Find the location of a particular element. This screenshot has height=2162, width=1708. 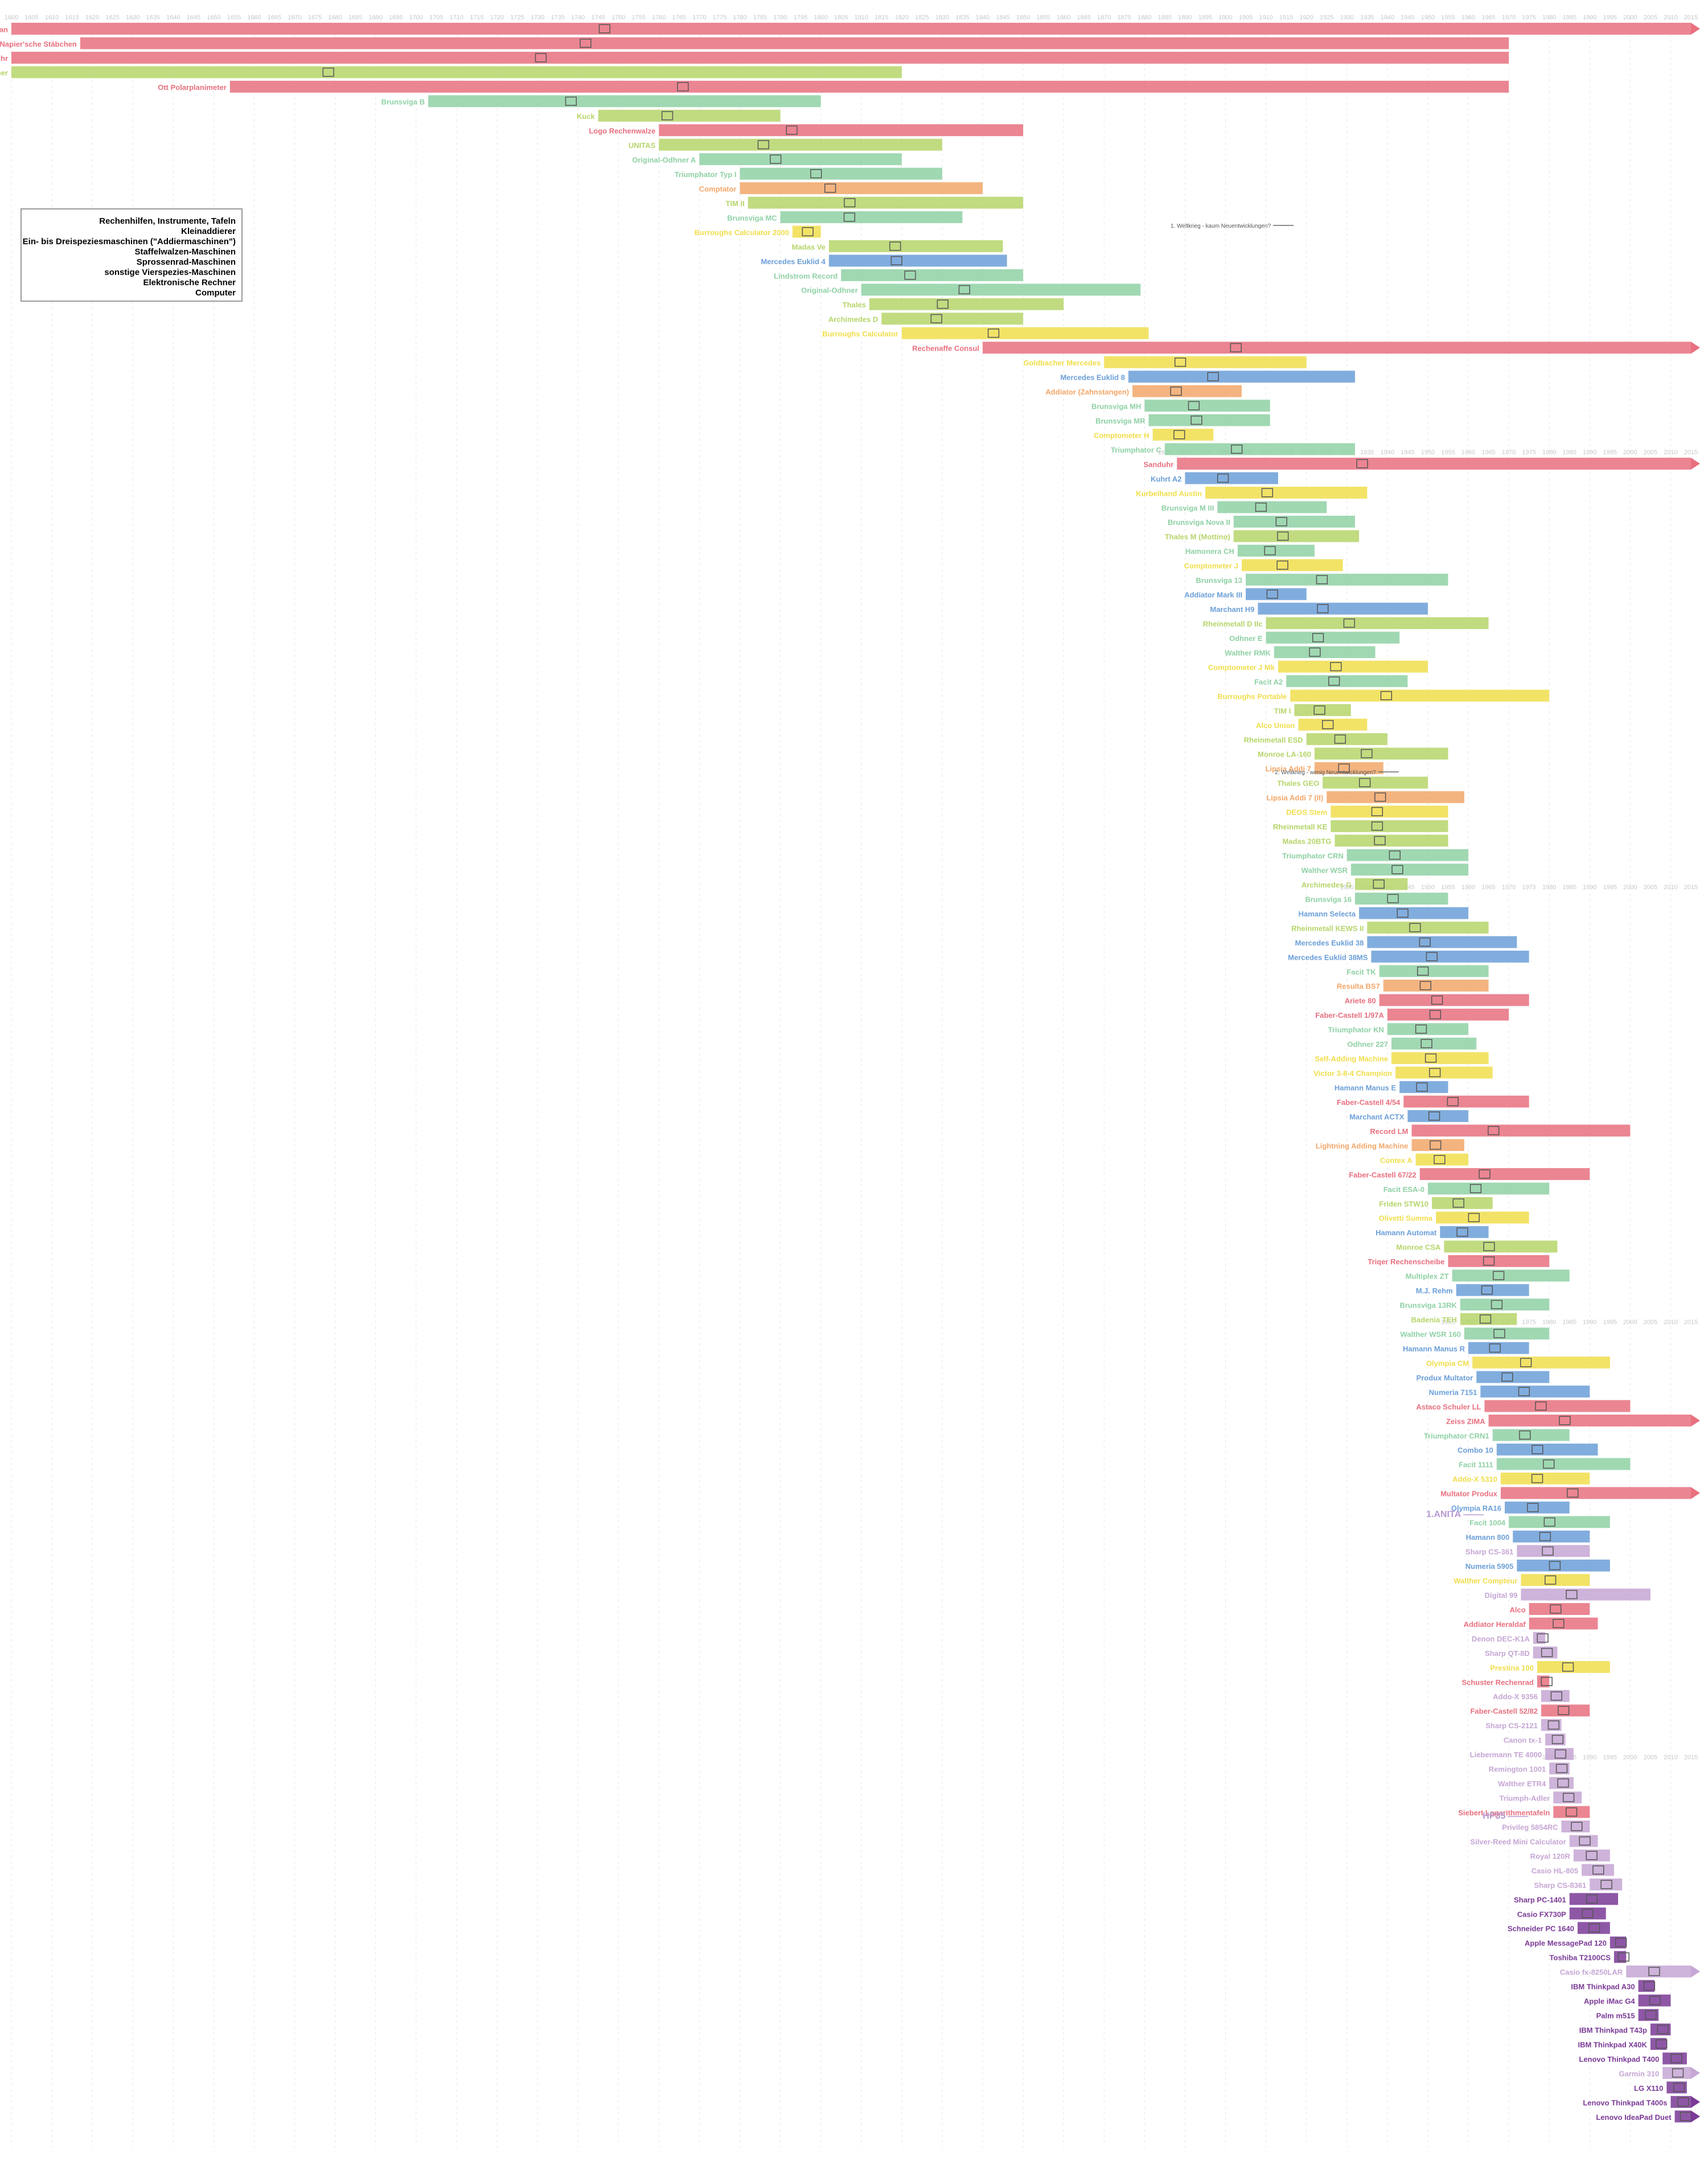

year-tick-label: 1950 is located at coordinates (1428, 887).